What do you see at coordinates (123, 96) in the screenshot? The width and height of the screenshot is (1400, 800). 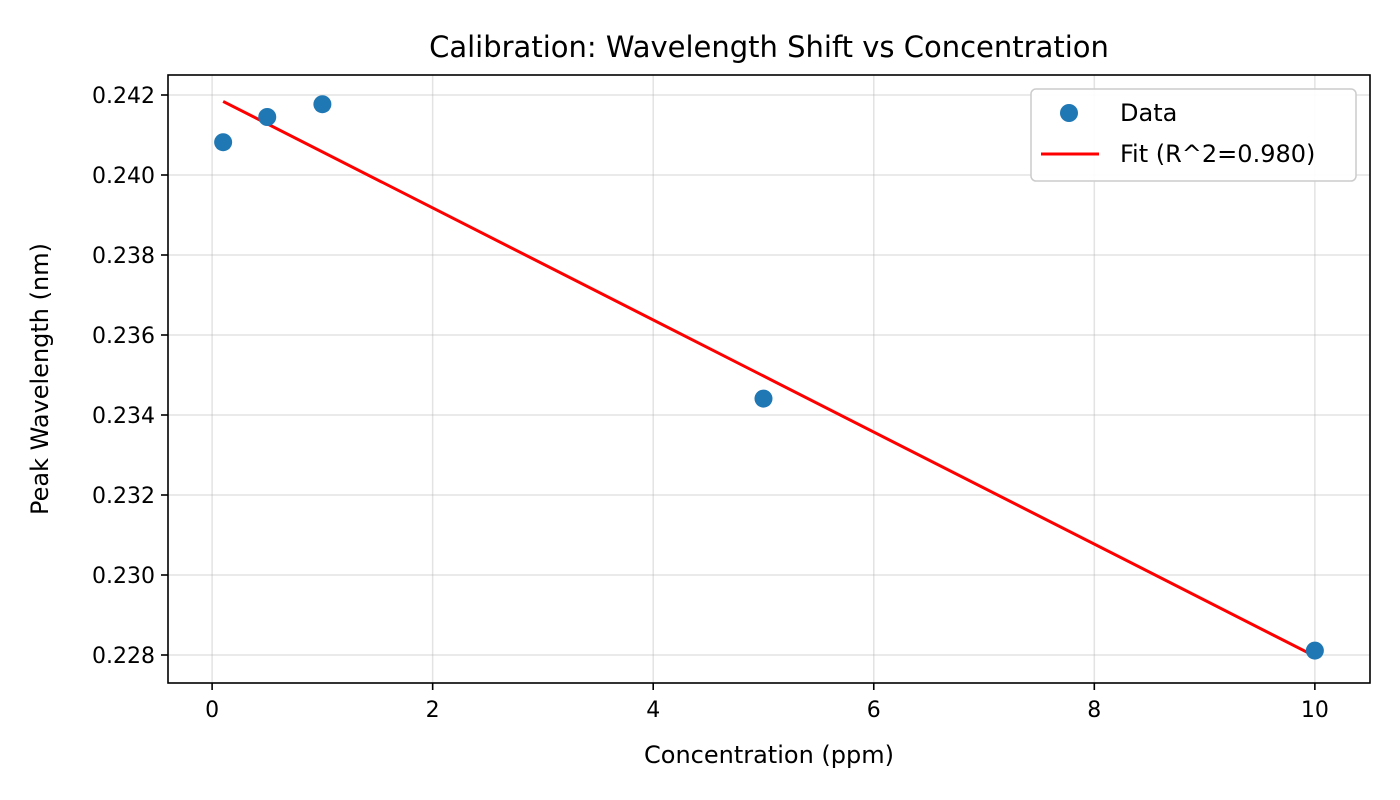 I see `y-tick-label: 0.242` at bounding box center [123, 96].